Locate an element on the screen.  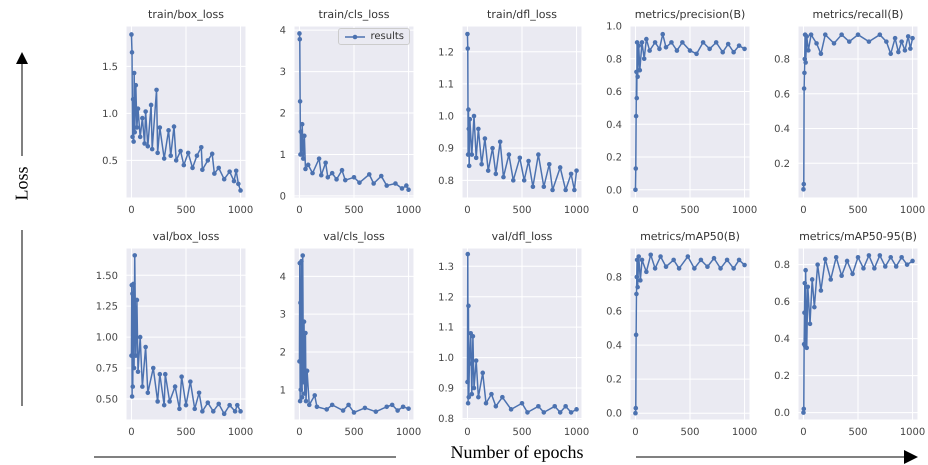
y-tick-label: 0.75 is located at coordinates (107, 369).